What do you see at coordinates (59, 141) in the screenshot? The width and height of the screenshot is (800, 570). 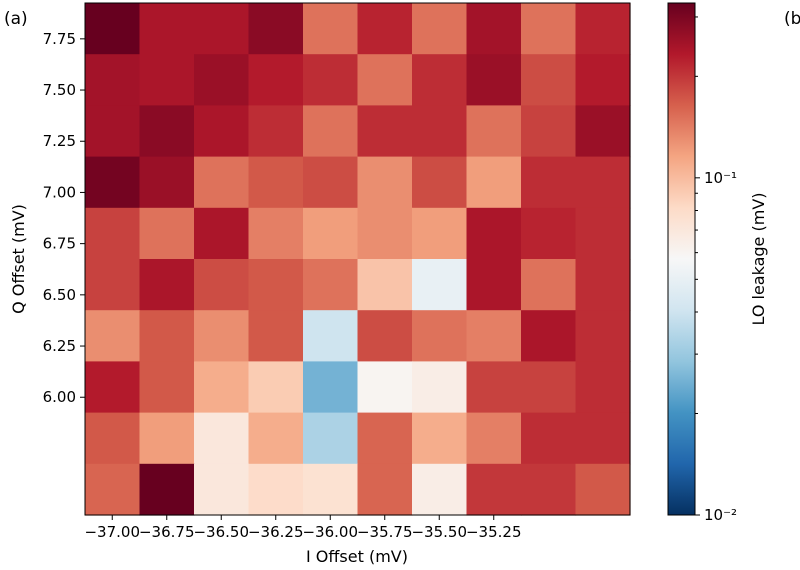 I see `y-tick-label: 7.25` at bounding box center [59, 141].